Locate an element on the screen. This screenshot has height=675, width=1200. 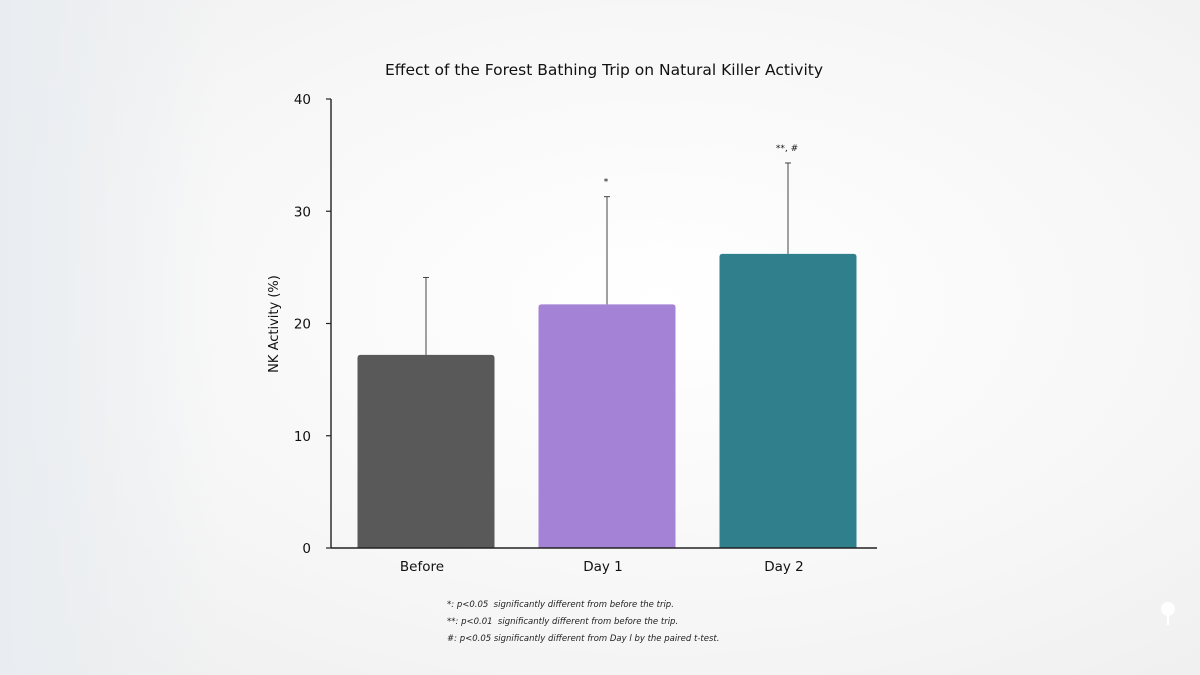
bar-before is located at coordinates (426, 451).